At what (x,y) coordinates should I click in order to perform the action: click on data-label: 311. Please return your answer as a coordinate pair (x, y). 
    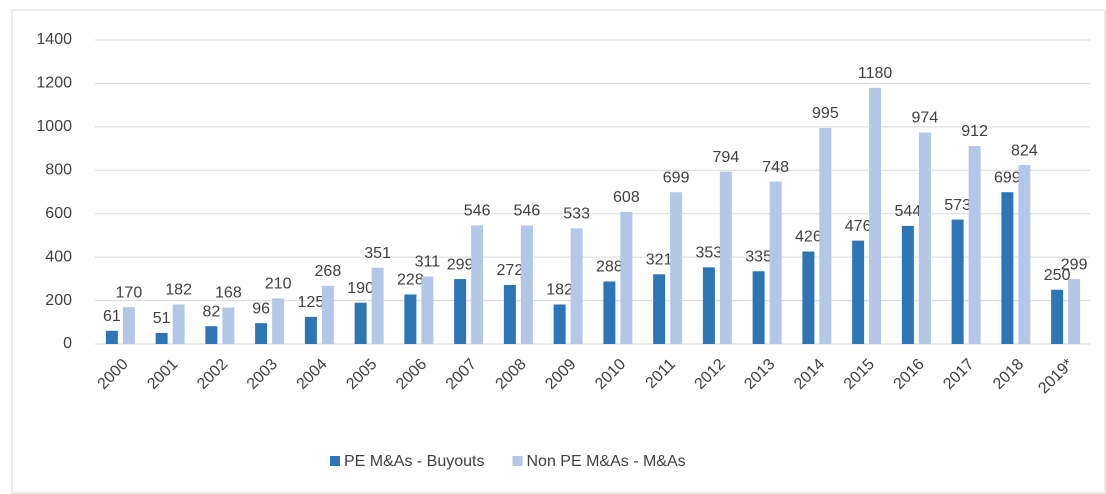
    Looking at the image, I should click on (428, 262).